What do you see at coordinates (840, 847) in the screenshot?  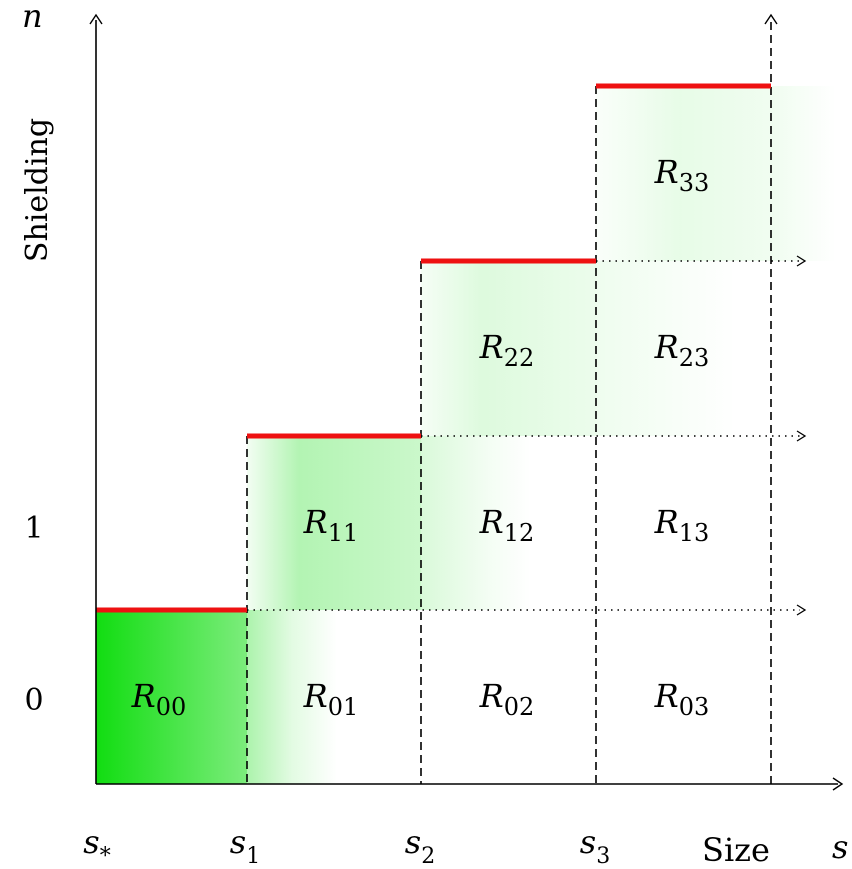 I see `x-axis-variable: s` at bounding box center [840, 847].